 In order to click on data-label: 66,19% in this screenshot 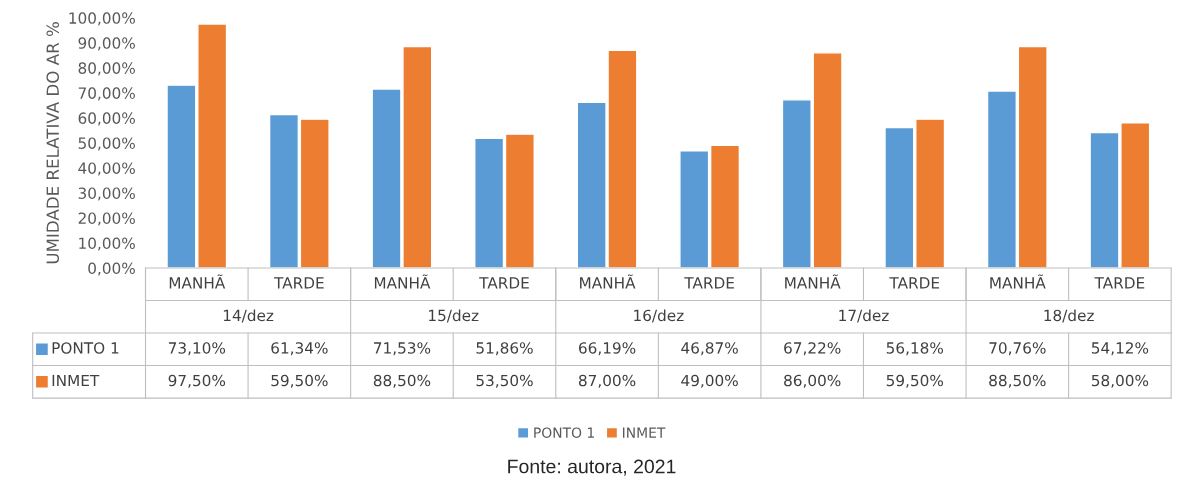, I will do `click(607, 349)`.